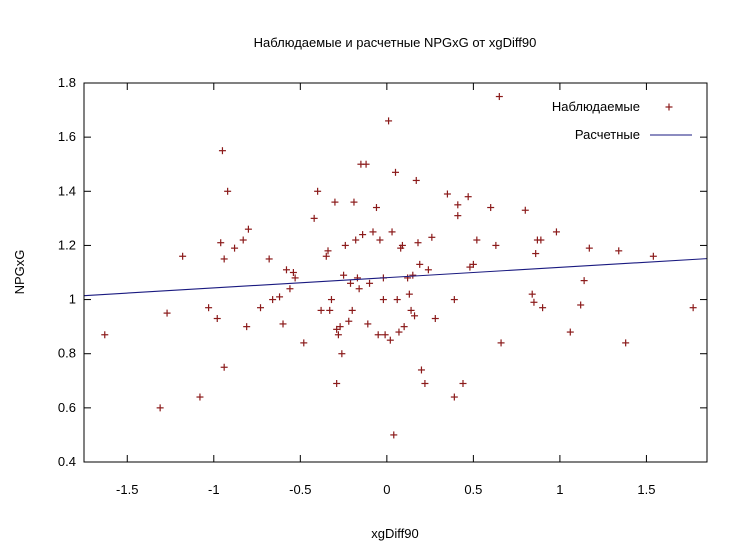  Describe the element at coordinates (394, 533) in the screenshot. I see `x-axis-label: xgDiff90` at that location.